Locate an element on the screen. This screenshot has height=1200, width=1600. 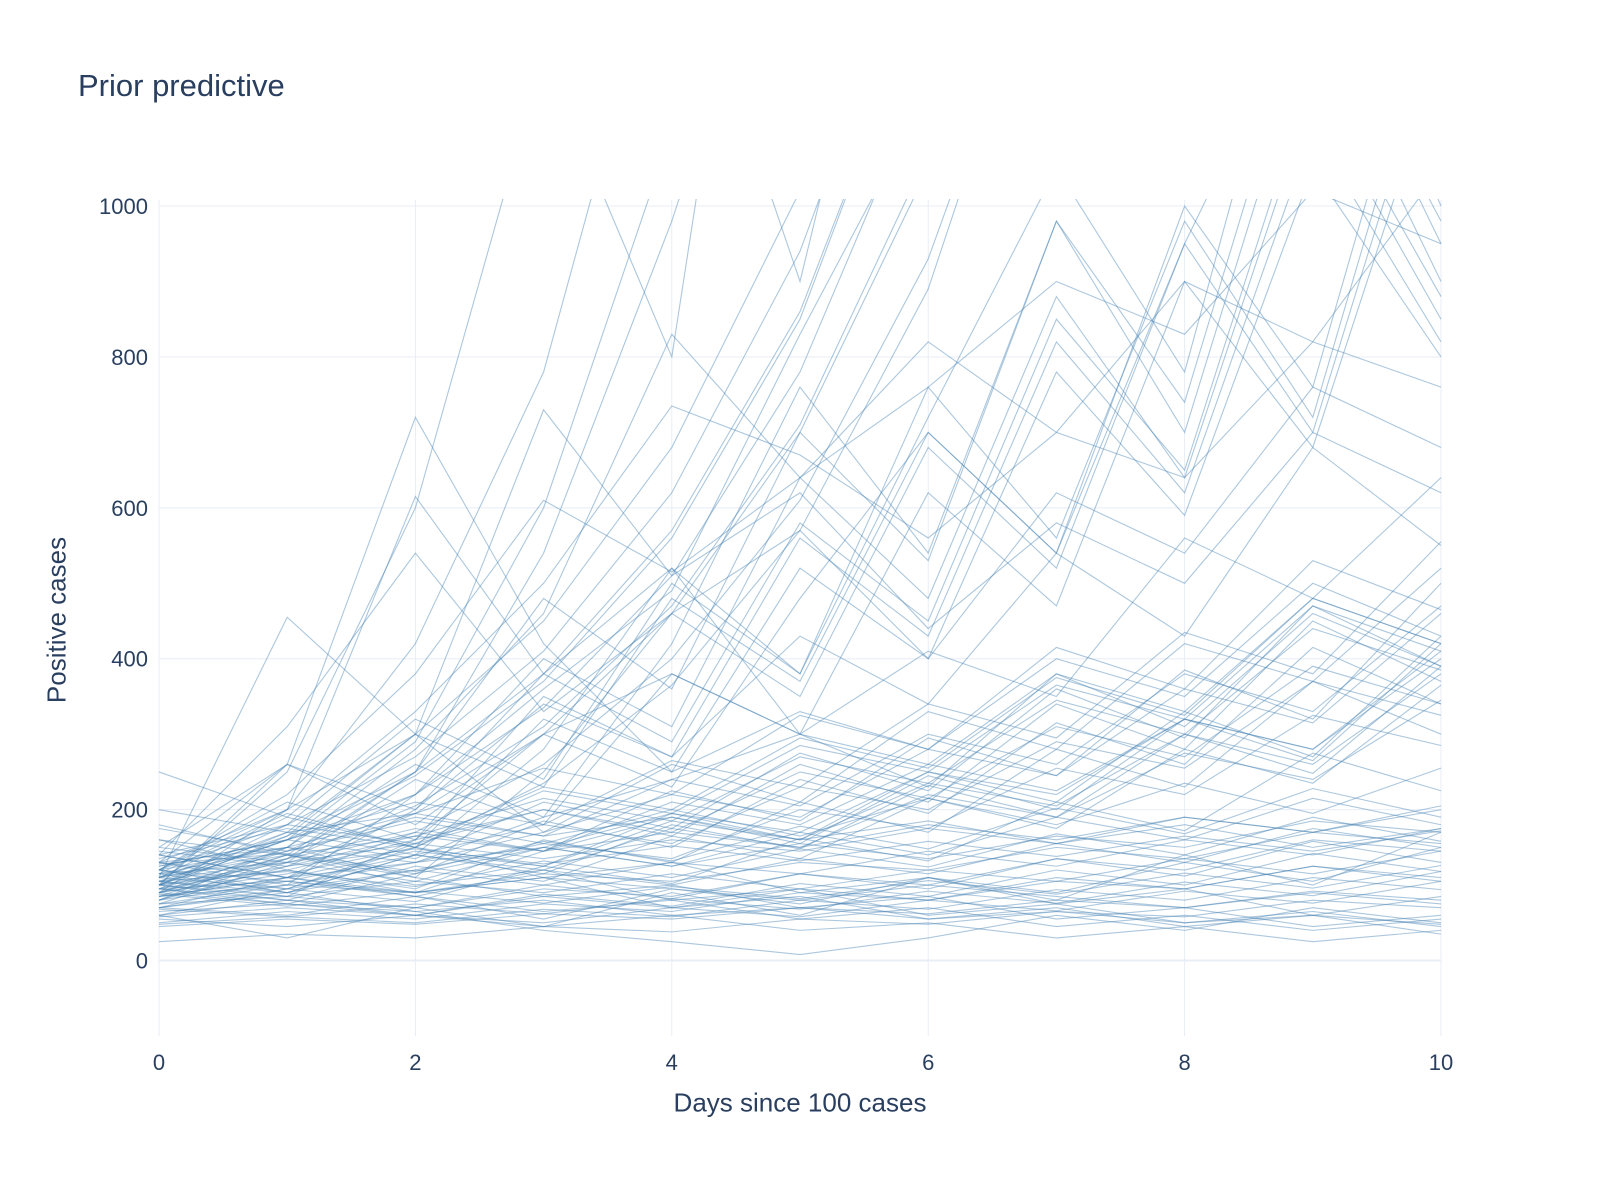
x-tick-label: 8 is located at coordinates (1184, 1062).